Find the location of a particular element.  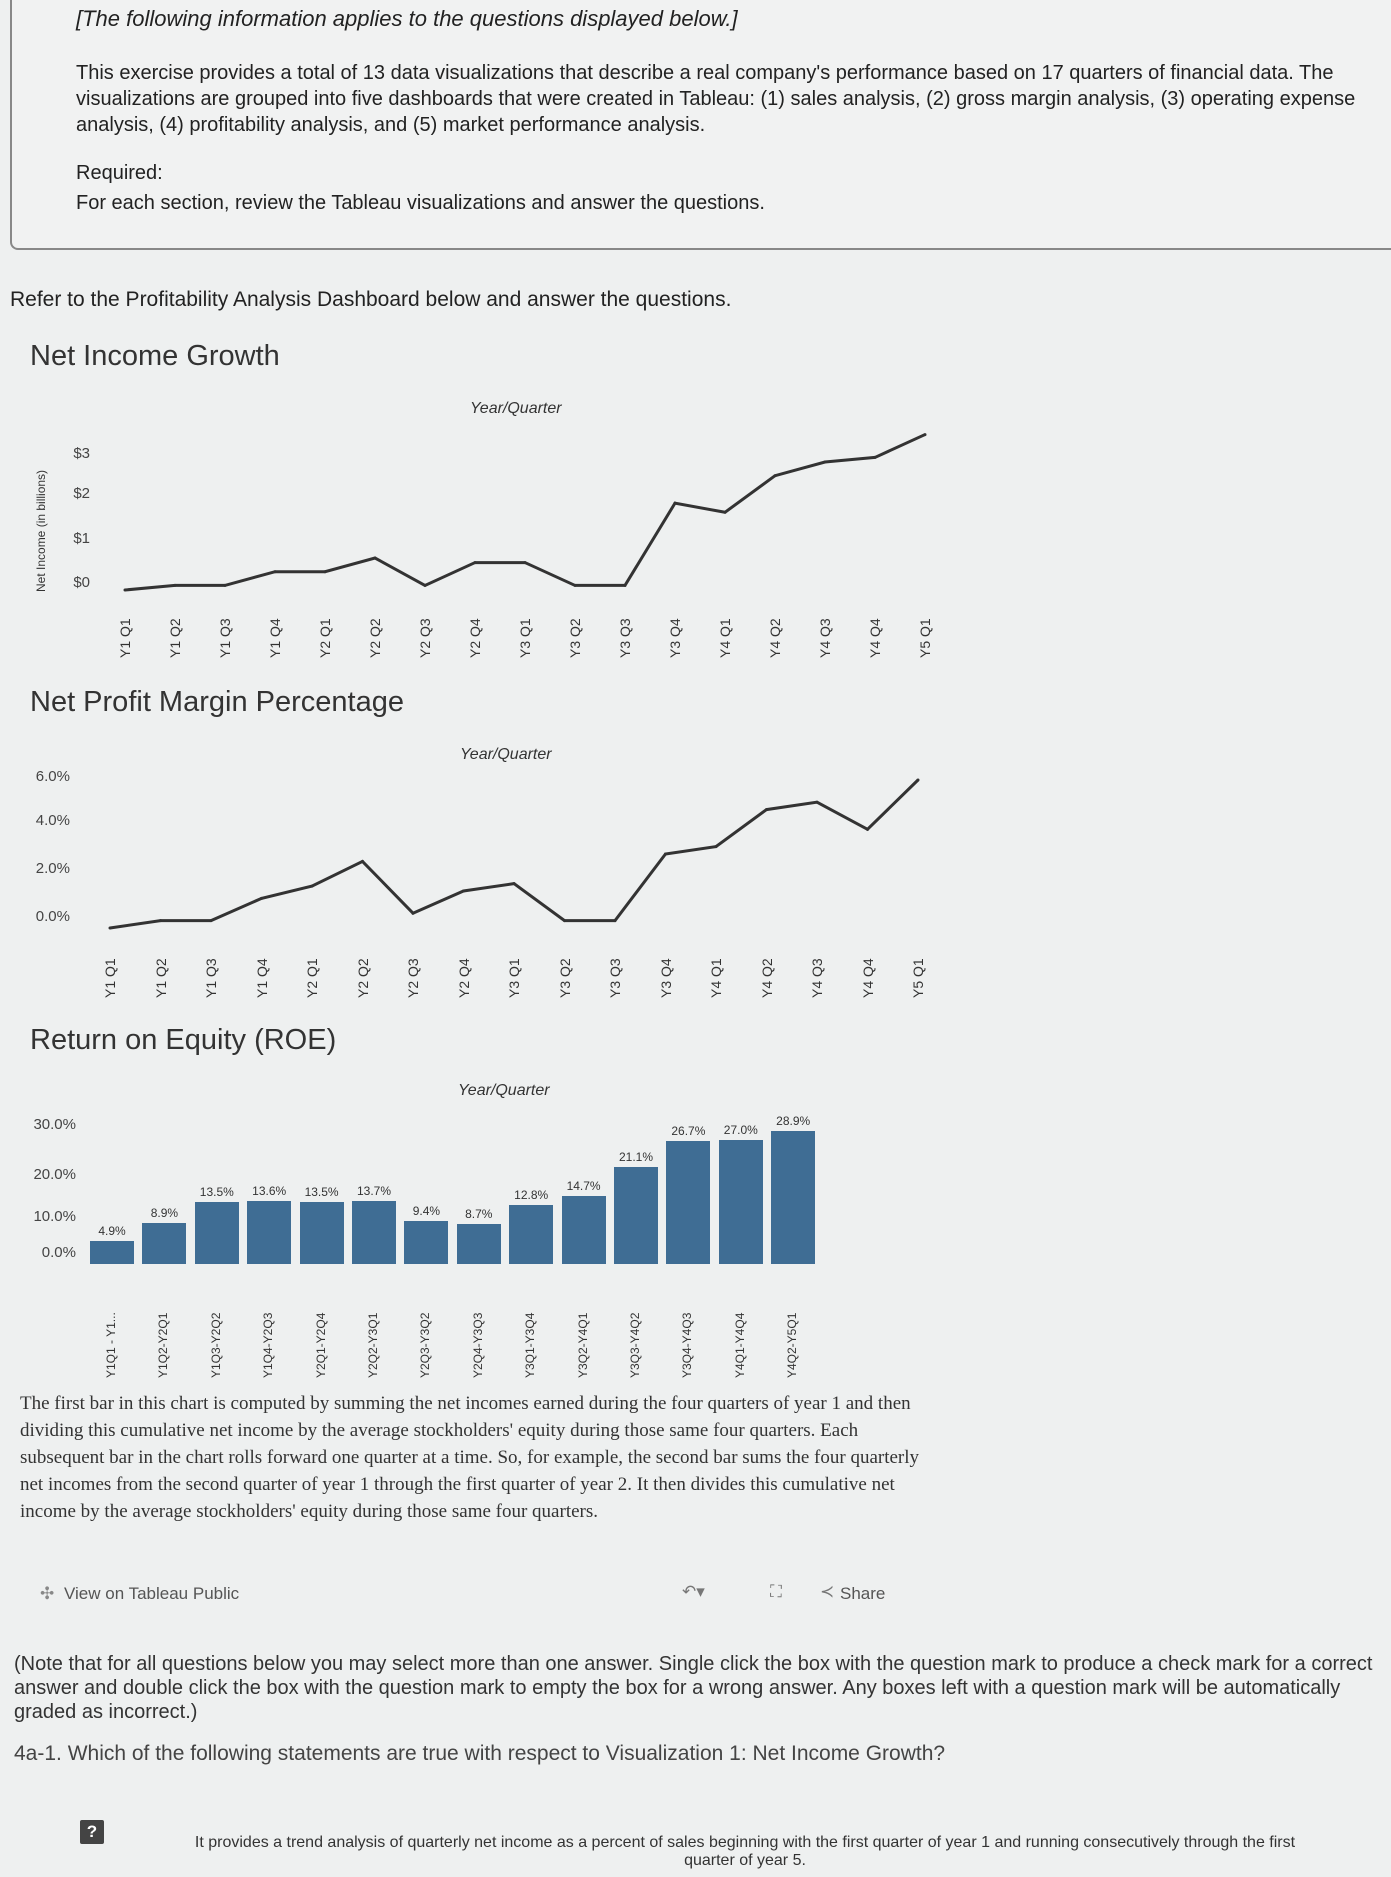

x-tick-label: Y3 Q4 is located at coordinates (665, 978).